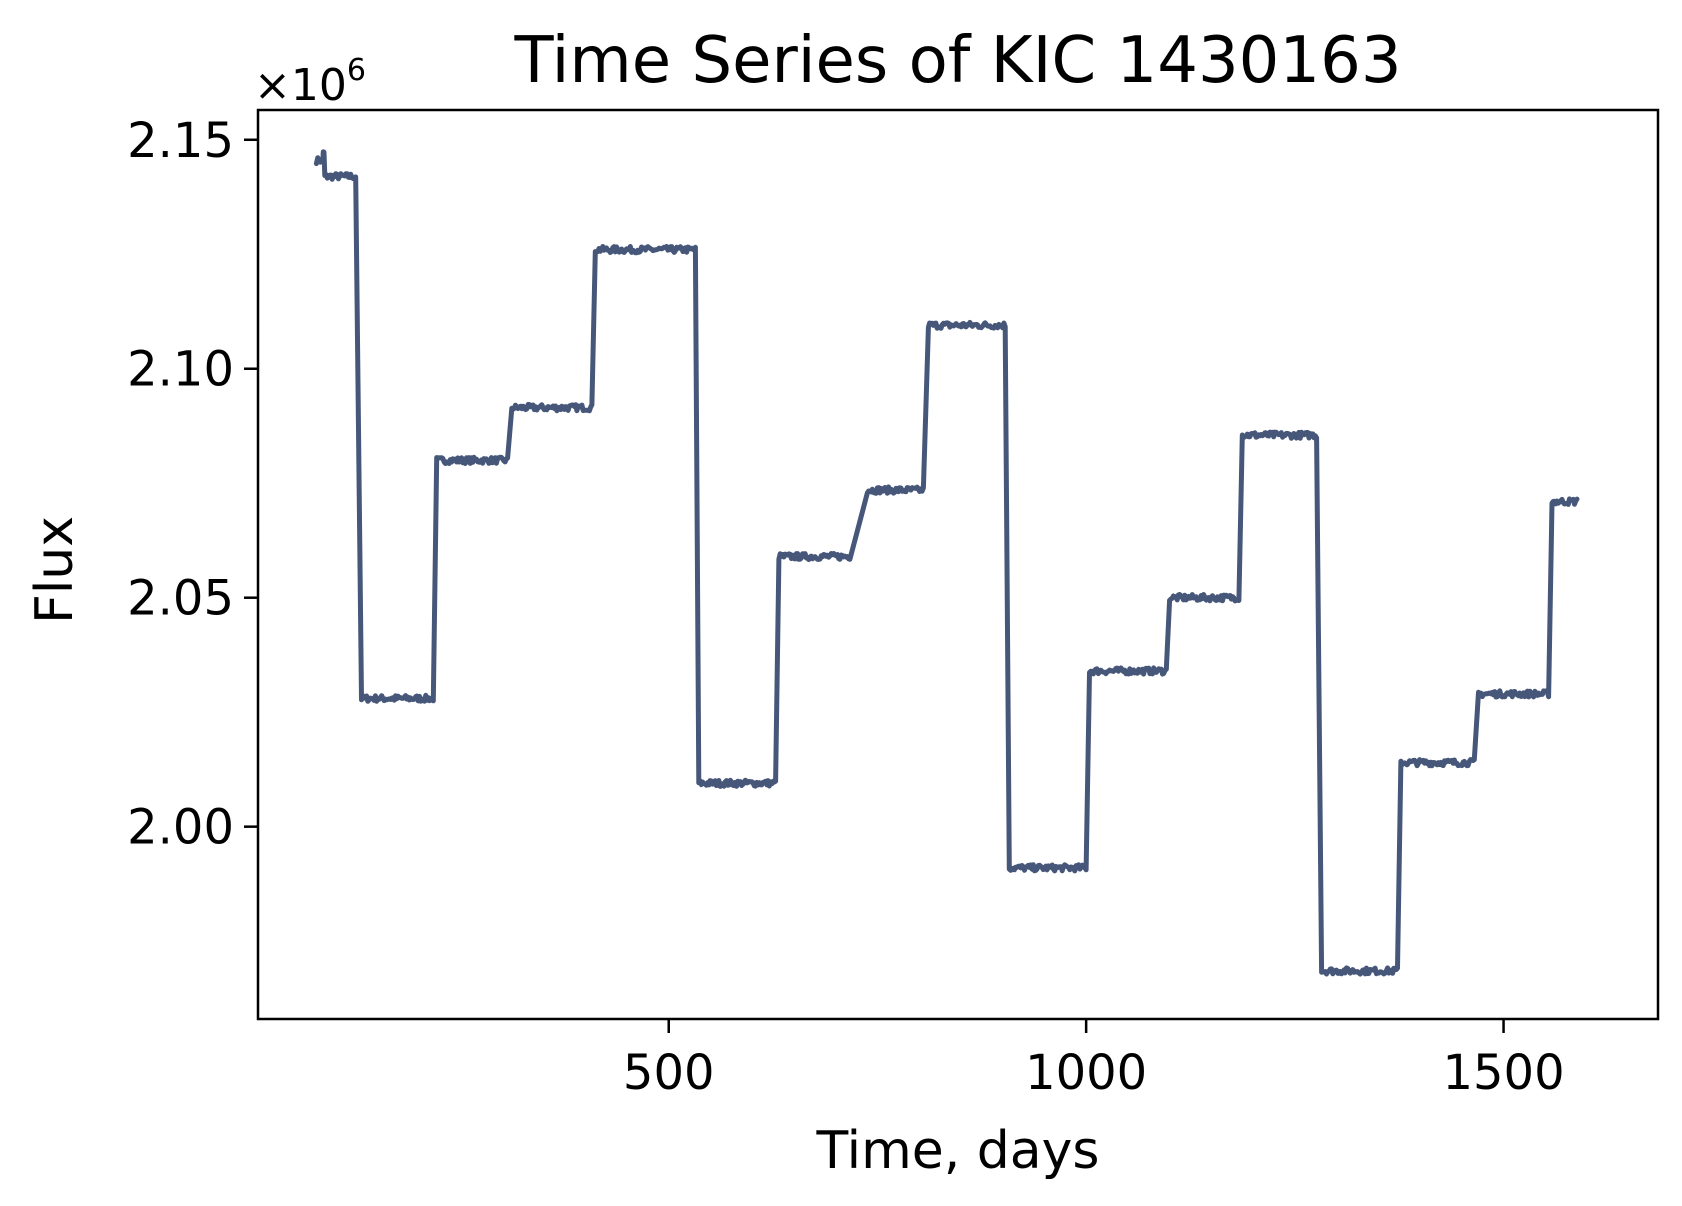  I want to click on y-axis-label: Flux, so click(55, 570).